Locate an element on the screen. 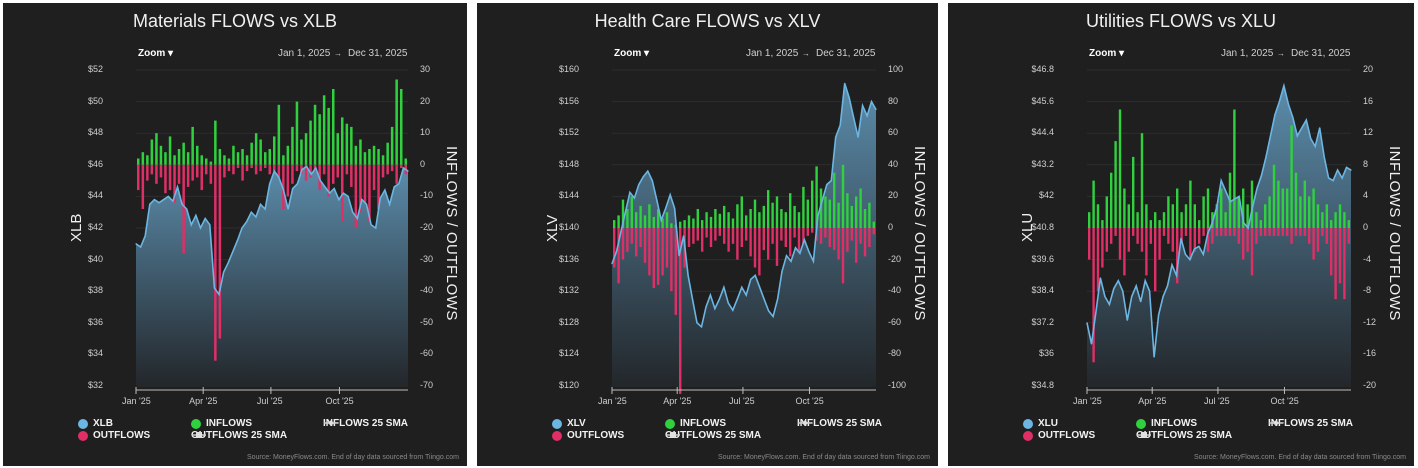 This screenshot has width=1418, height=468. y2-tick-label: 8 is located at coordinates (1366, 163).